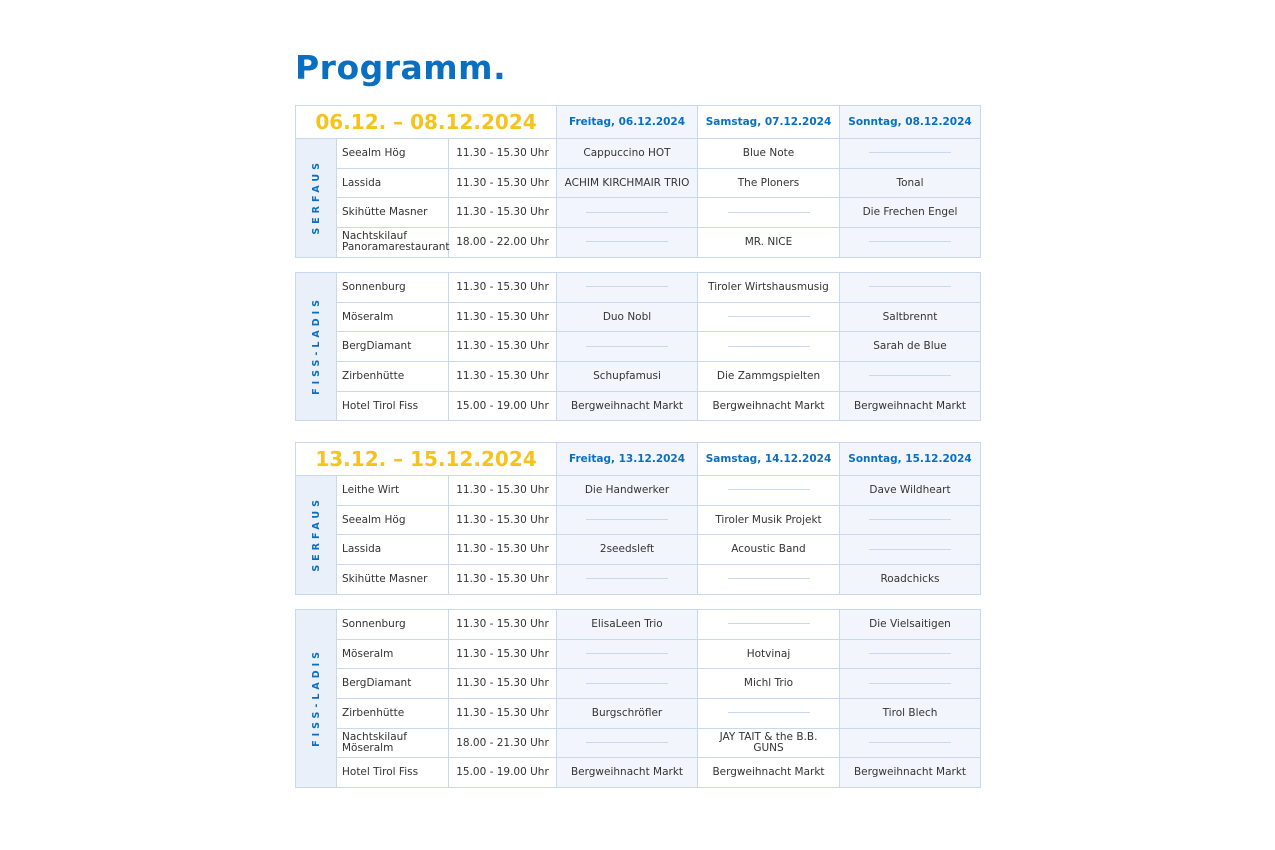 Image resolution: width=1275 pixels, height=850 pixels. Describe the element at coordinates (392, 743) in the screenshot. I see `venue-cell: Nachtskilauf Möseralm` at that location.